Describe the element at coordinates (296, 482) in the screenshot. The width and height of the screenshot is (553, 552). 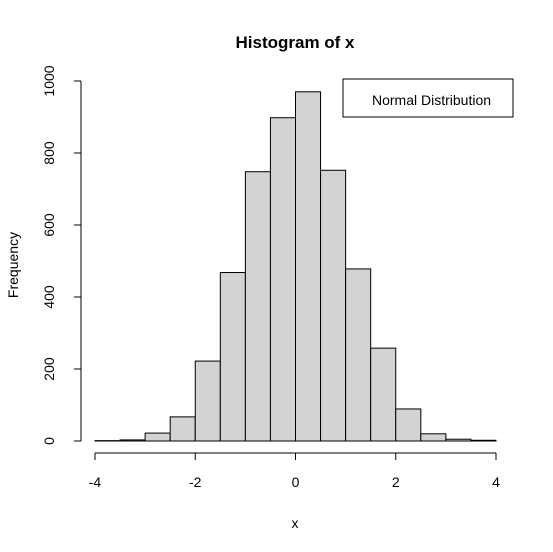
I see `x-tick-label: 0` at that location.